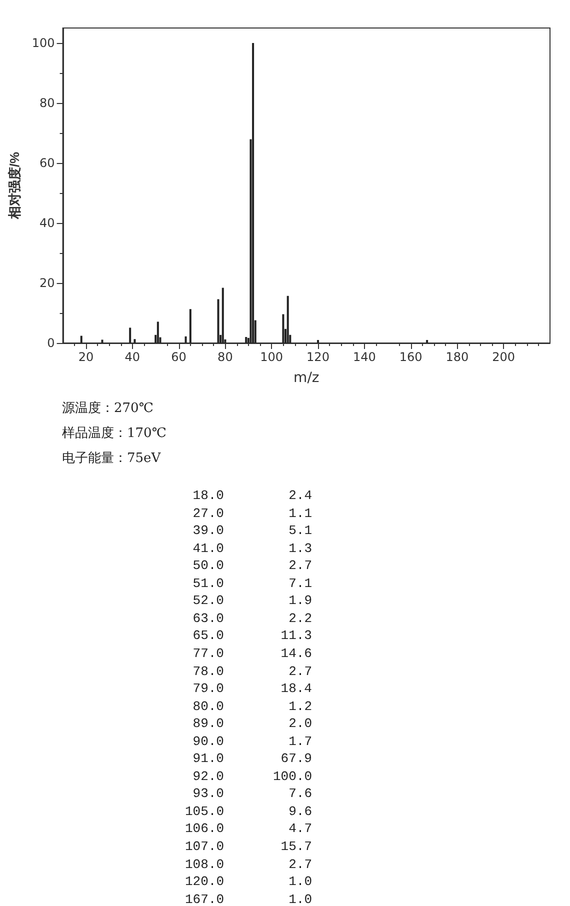 The height and width of the screenshot is (906, 570). I want to click on x-tick-label: 60, so click(178, 357).